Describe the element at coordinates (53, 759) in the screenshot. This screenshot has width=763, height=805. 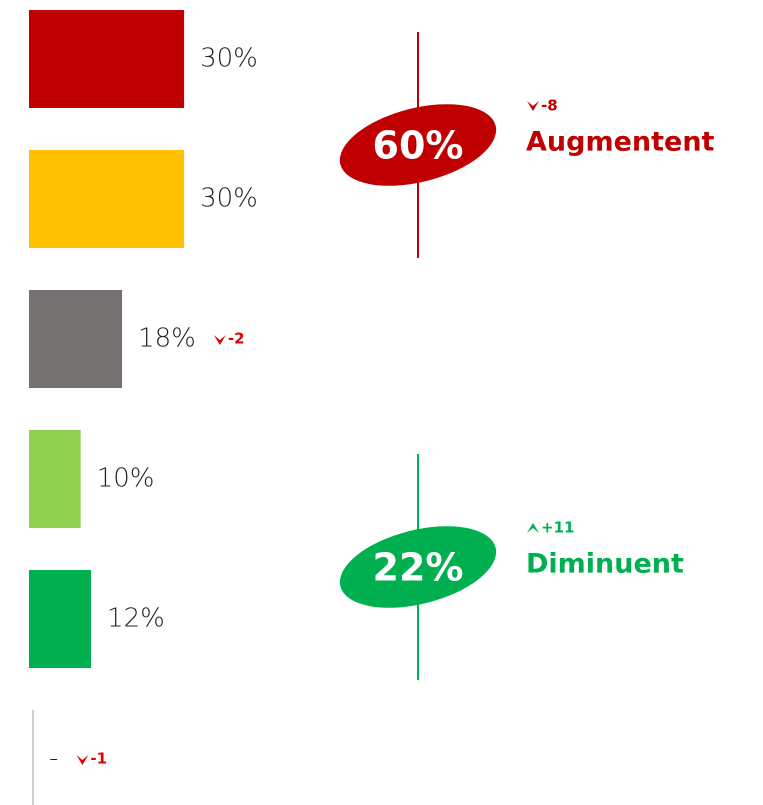
I see `value-label: -` at that location.